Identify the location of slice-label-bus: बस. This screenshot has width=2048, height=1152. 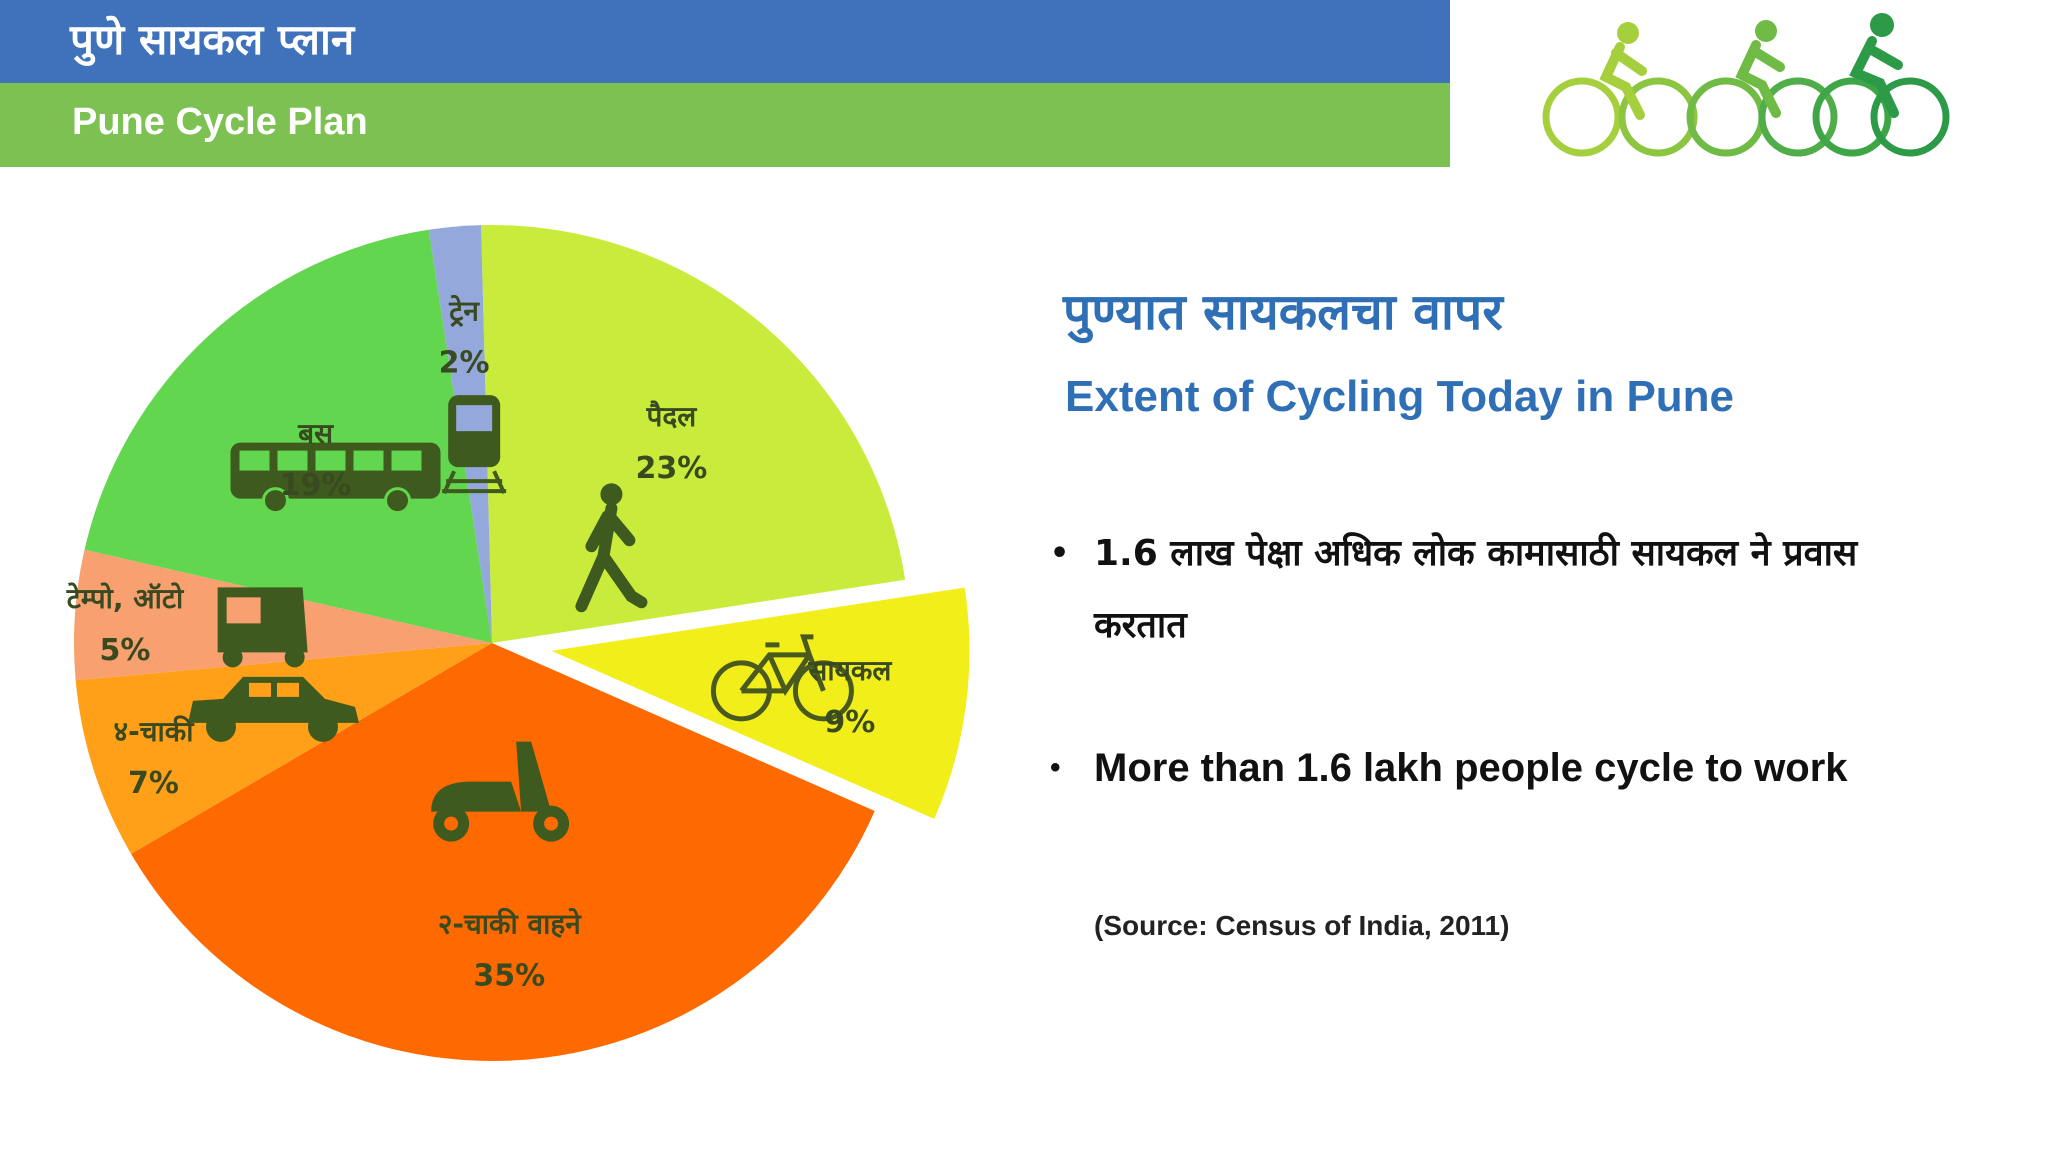
(315, 433).